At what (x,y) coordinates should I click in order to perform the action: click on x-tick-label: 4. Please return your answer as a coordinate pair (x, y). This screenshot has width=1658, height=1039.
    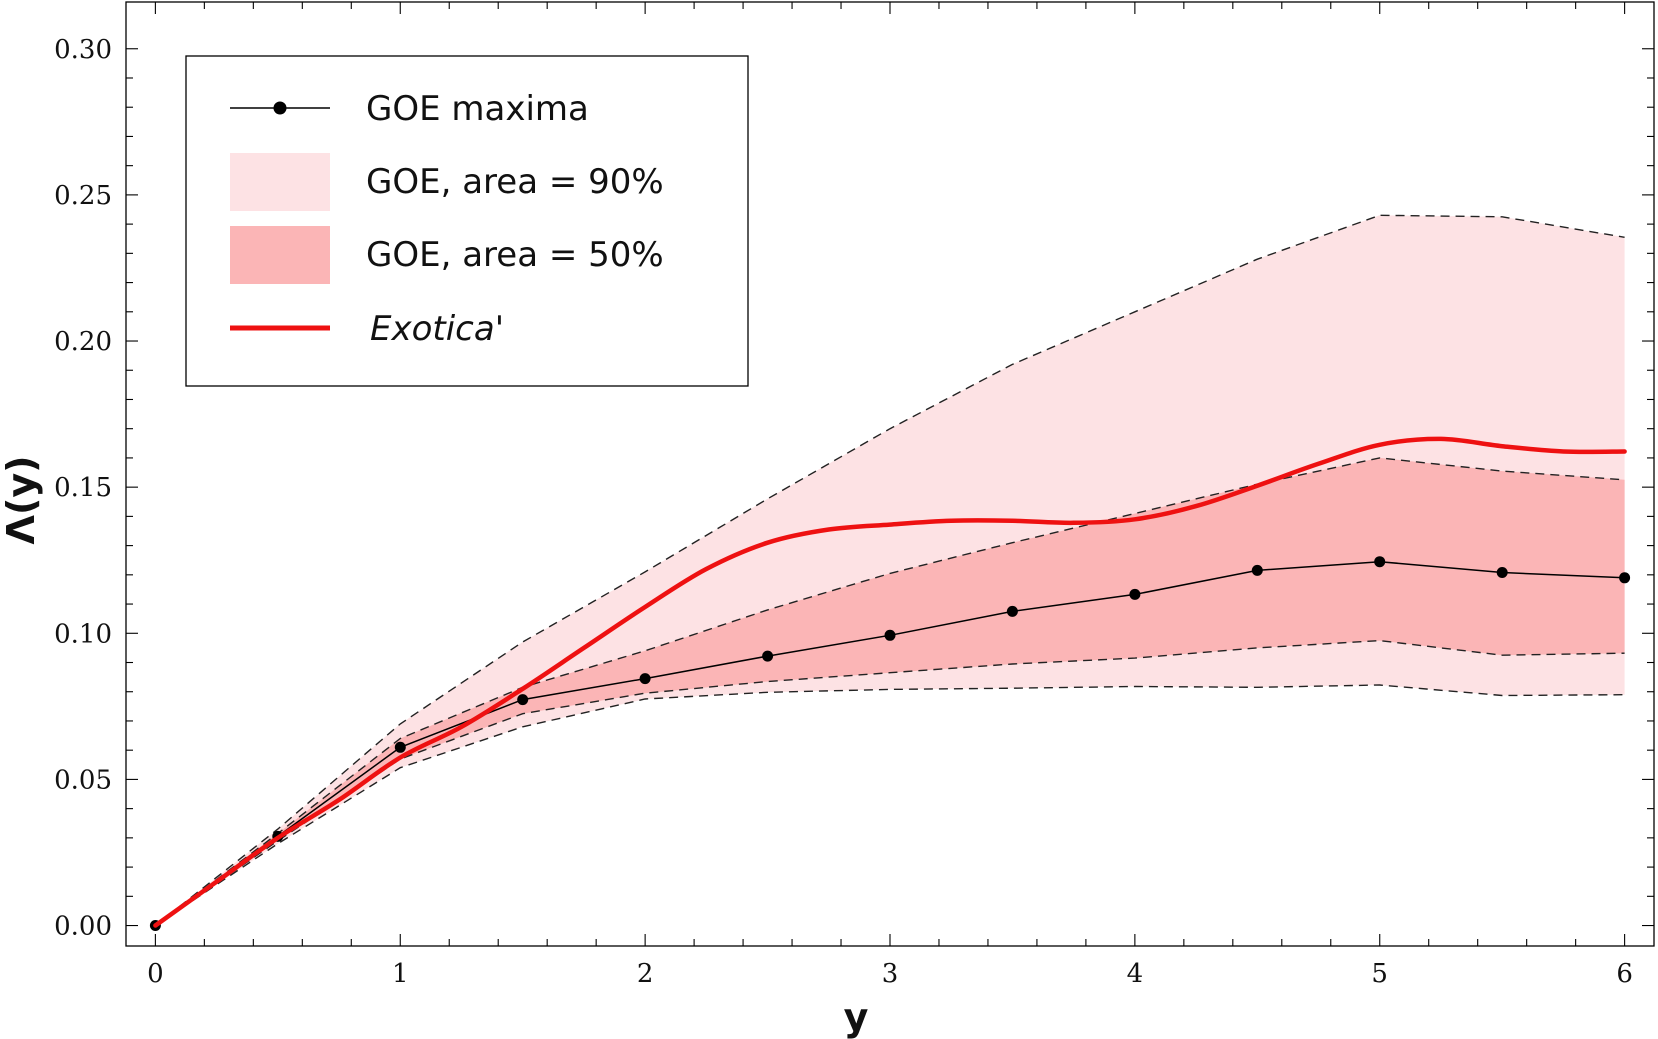
    Looking at the image, I should click on (1135, 974).